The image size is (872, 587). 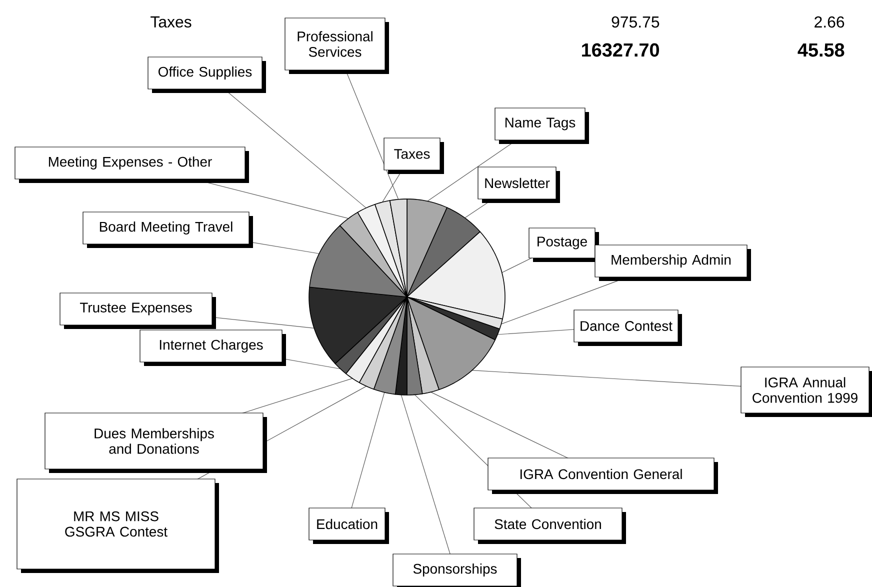 I want to click on slice-label: IGRA Annual Convention 1999, so click(x=805, y=390).